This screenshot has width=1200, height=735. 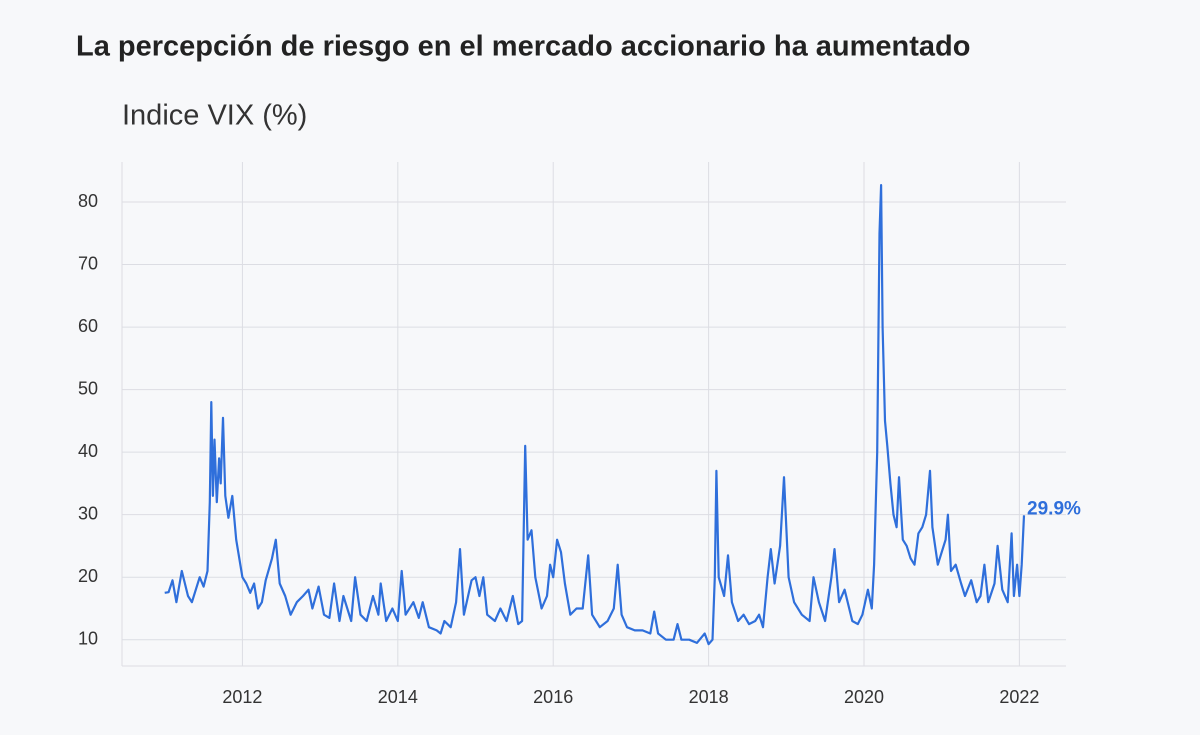 What do you see at coordinates (88, 451) in the screenshot?
I see `y-tick-label: 40` at bounding box center [88, 451].